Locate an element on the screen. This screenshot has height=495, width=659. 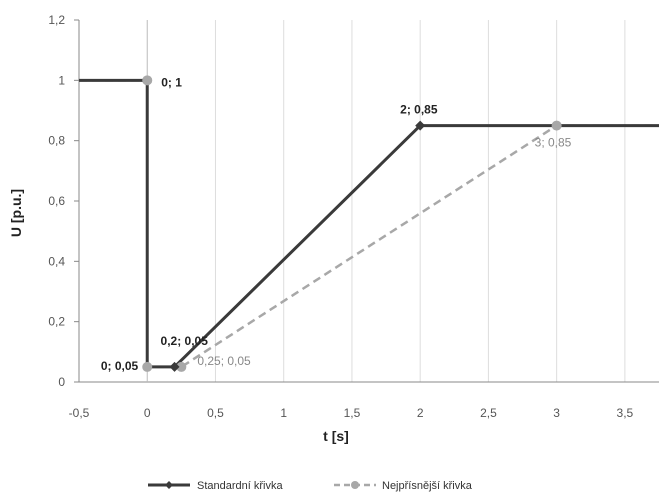
x-tick-label: 0 is located at coordinates (147, 413).